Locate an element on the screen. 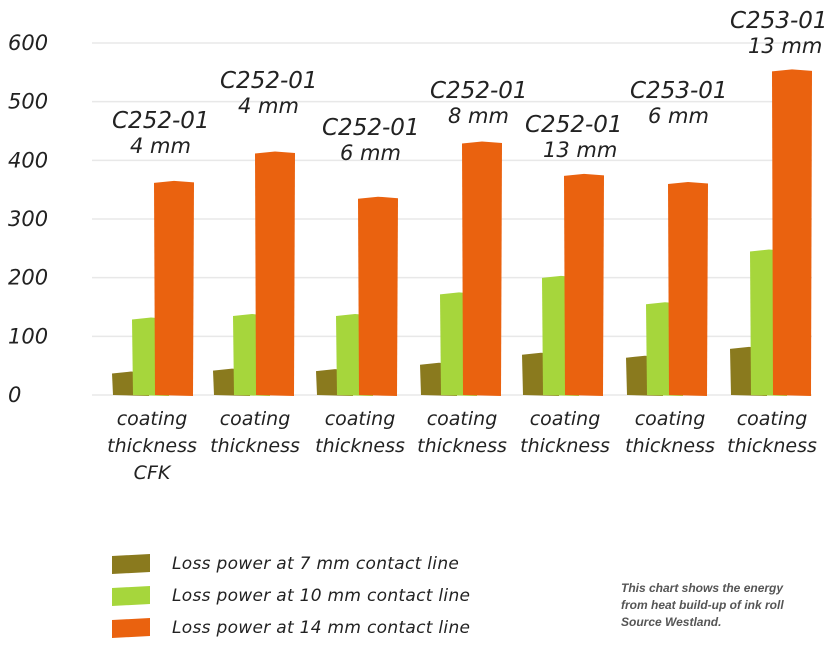 The image size is (825, 655). note-line: Source Westland. is located at coordinates (671, 622).